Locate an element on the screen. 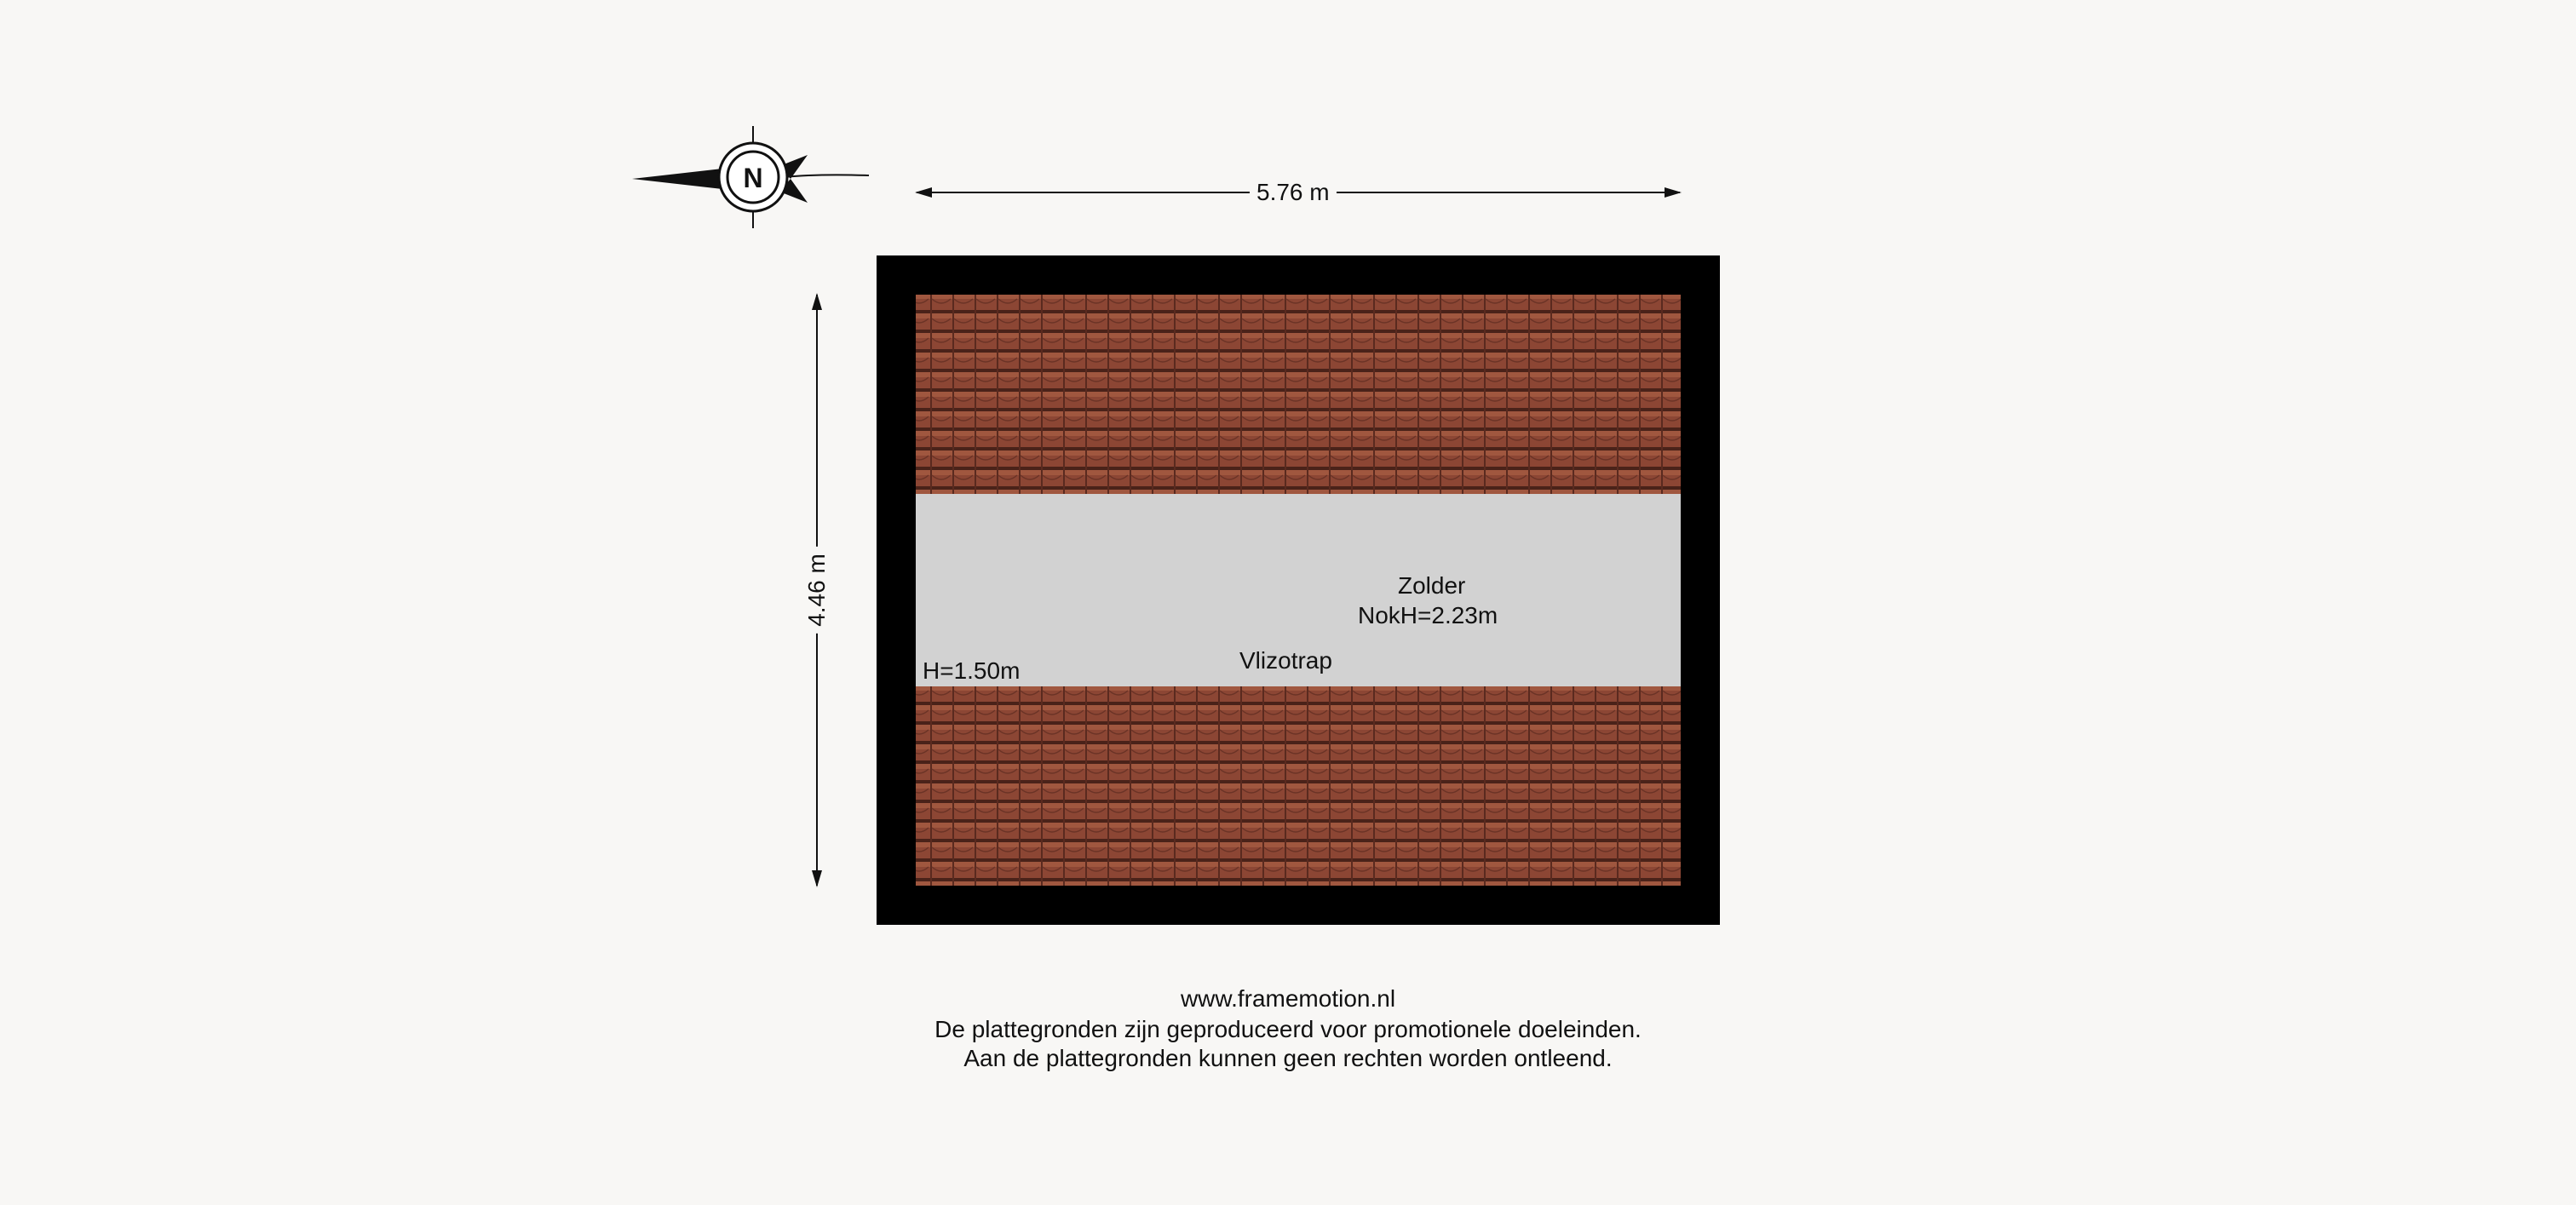 The height and width of the screenshot is (1205, 2576). knee-height-label: H=1.50m is located at coordinates (972, 670).